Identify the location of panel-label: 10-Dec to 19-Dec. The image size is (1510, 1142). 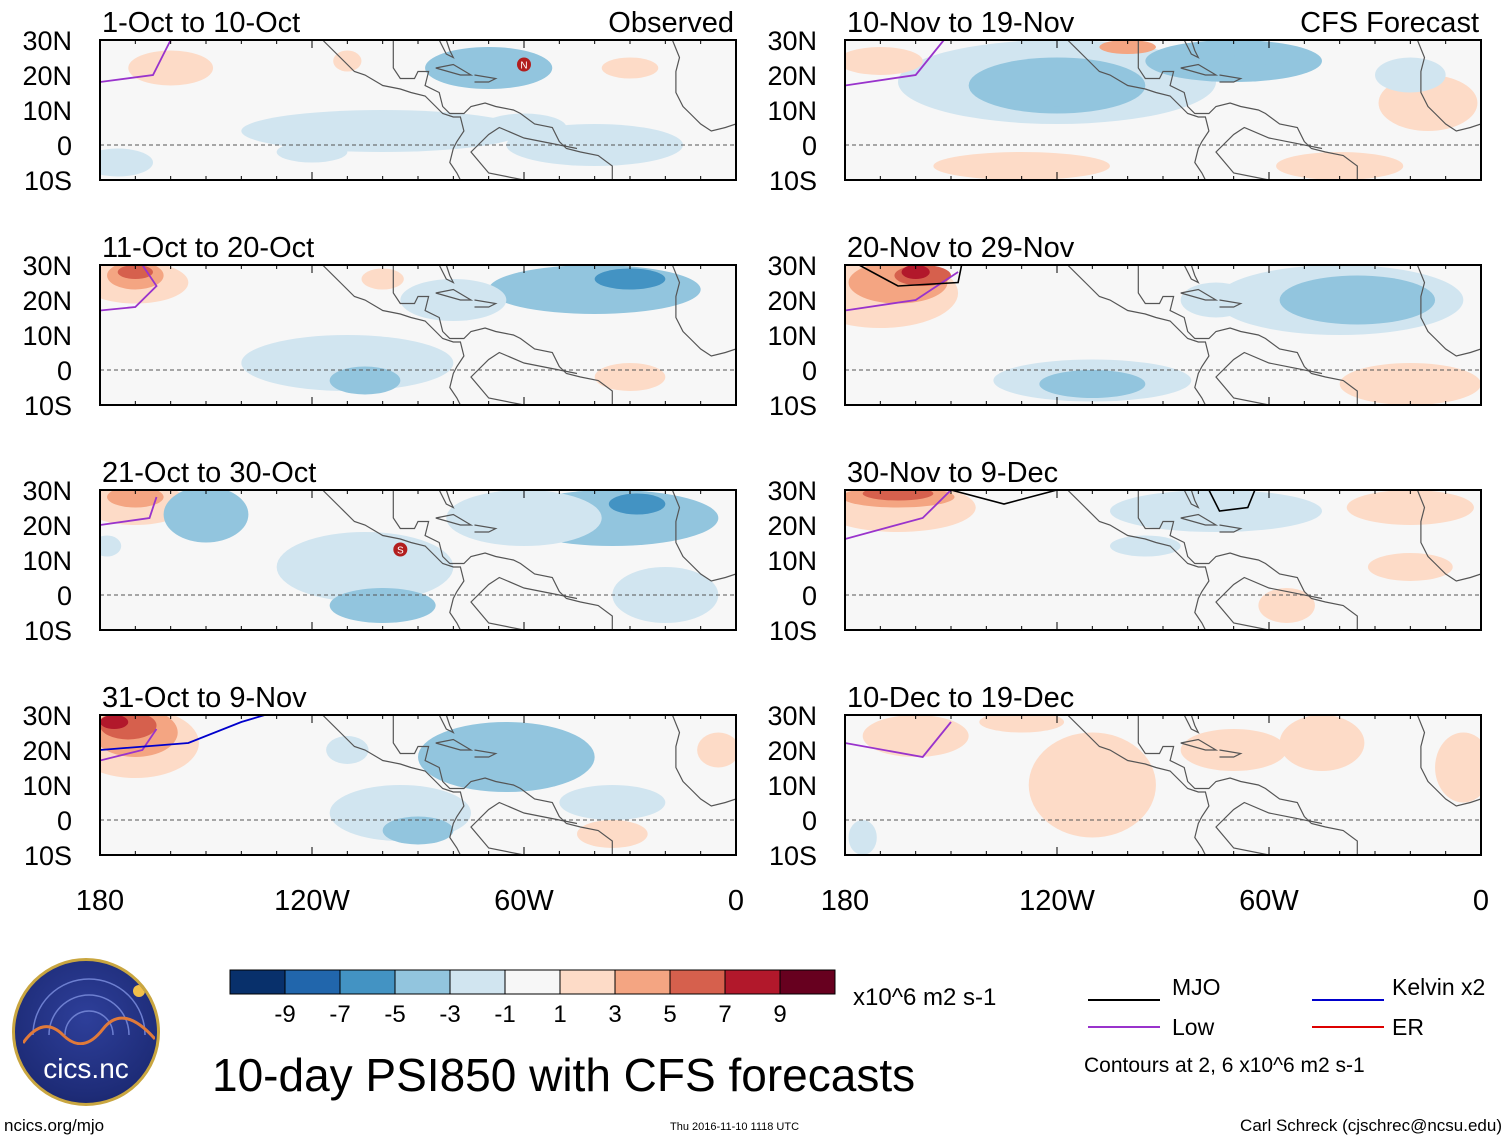
(960, 698).